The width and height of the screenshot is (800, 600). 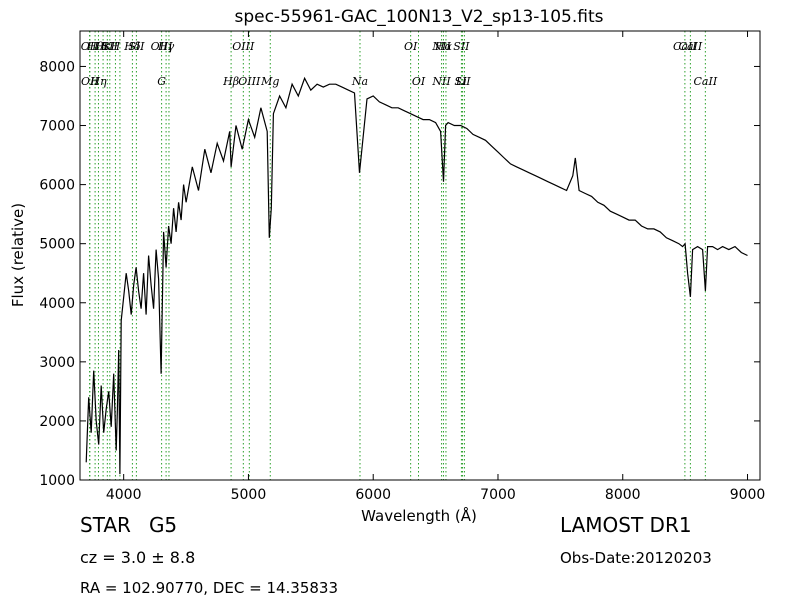 I want to click on x-tick-label: 6000, so click(x=373, y=495).